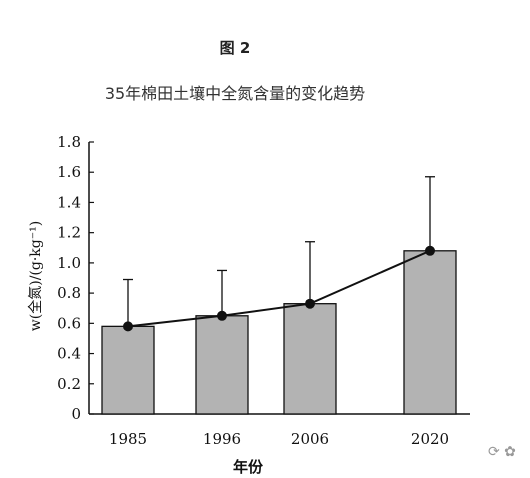  Describe the element at coordinates (69, 354) in the screenshot. I see `y-tick-label: 0.4` at that location.